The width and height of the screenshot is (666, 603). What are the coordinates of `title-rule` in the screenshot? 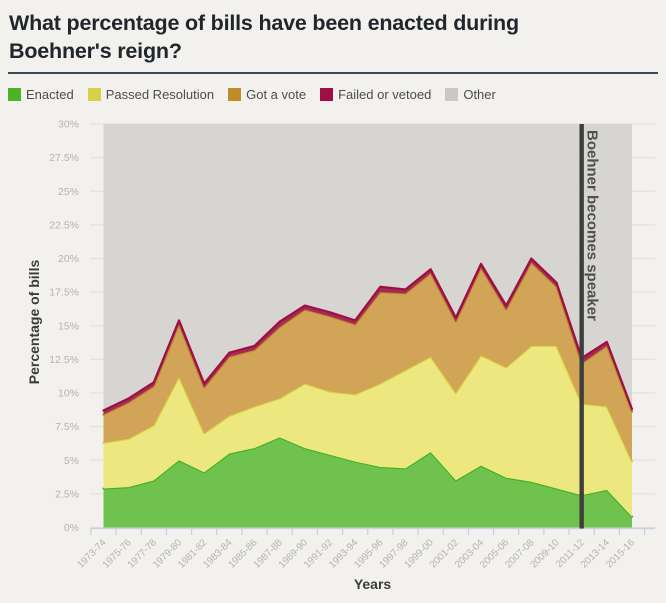 It's located at (333, 73).